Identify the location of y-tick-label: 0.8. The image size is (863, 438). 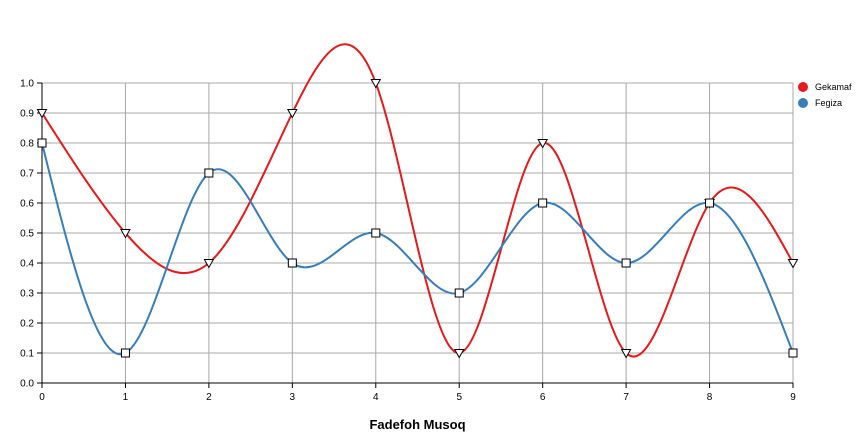
(27, 144).